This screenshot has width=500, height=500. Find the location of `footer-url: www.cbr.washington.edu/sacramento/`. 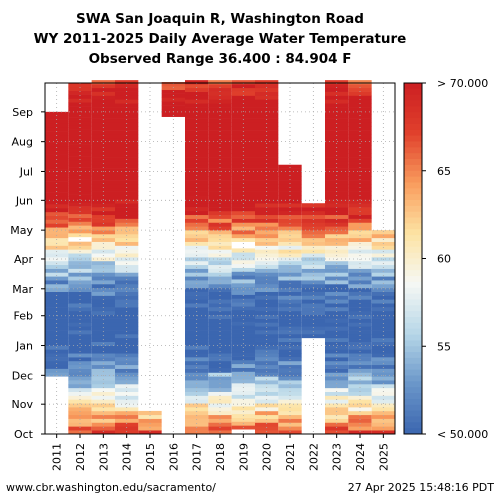

footer-url: www.cbr.washington.edu/sacramento/ is located at coordinates (111, 487).